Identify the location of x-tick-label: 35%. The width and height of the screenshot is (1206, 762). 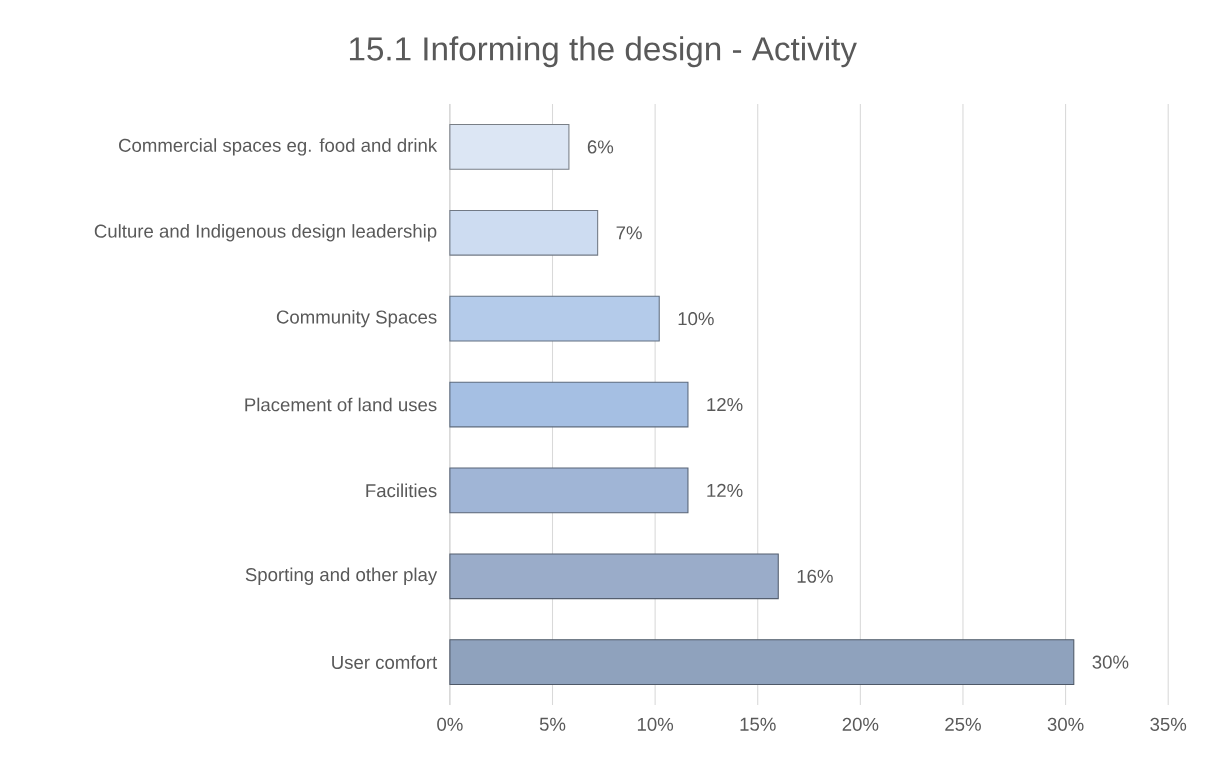
(1168, 724).